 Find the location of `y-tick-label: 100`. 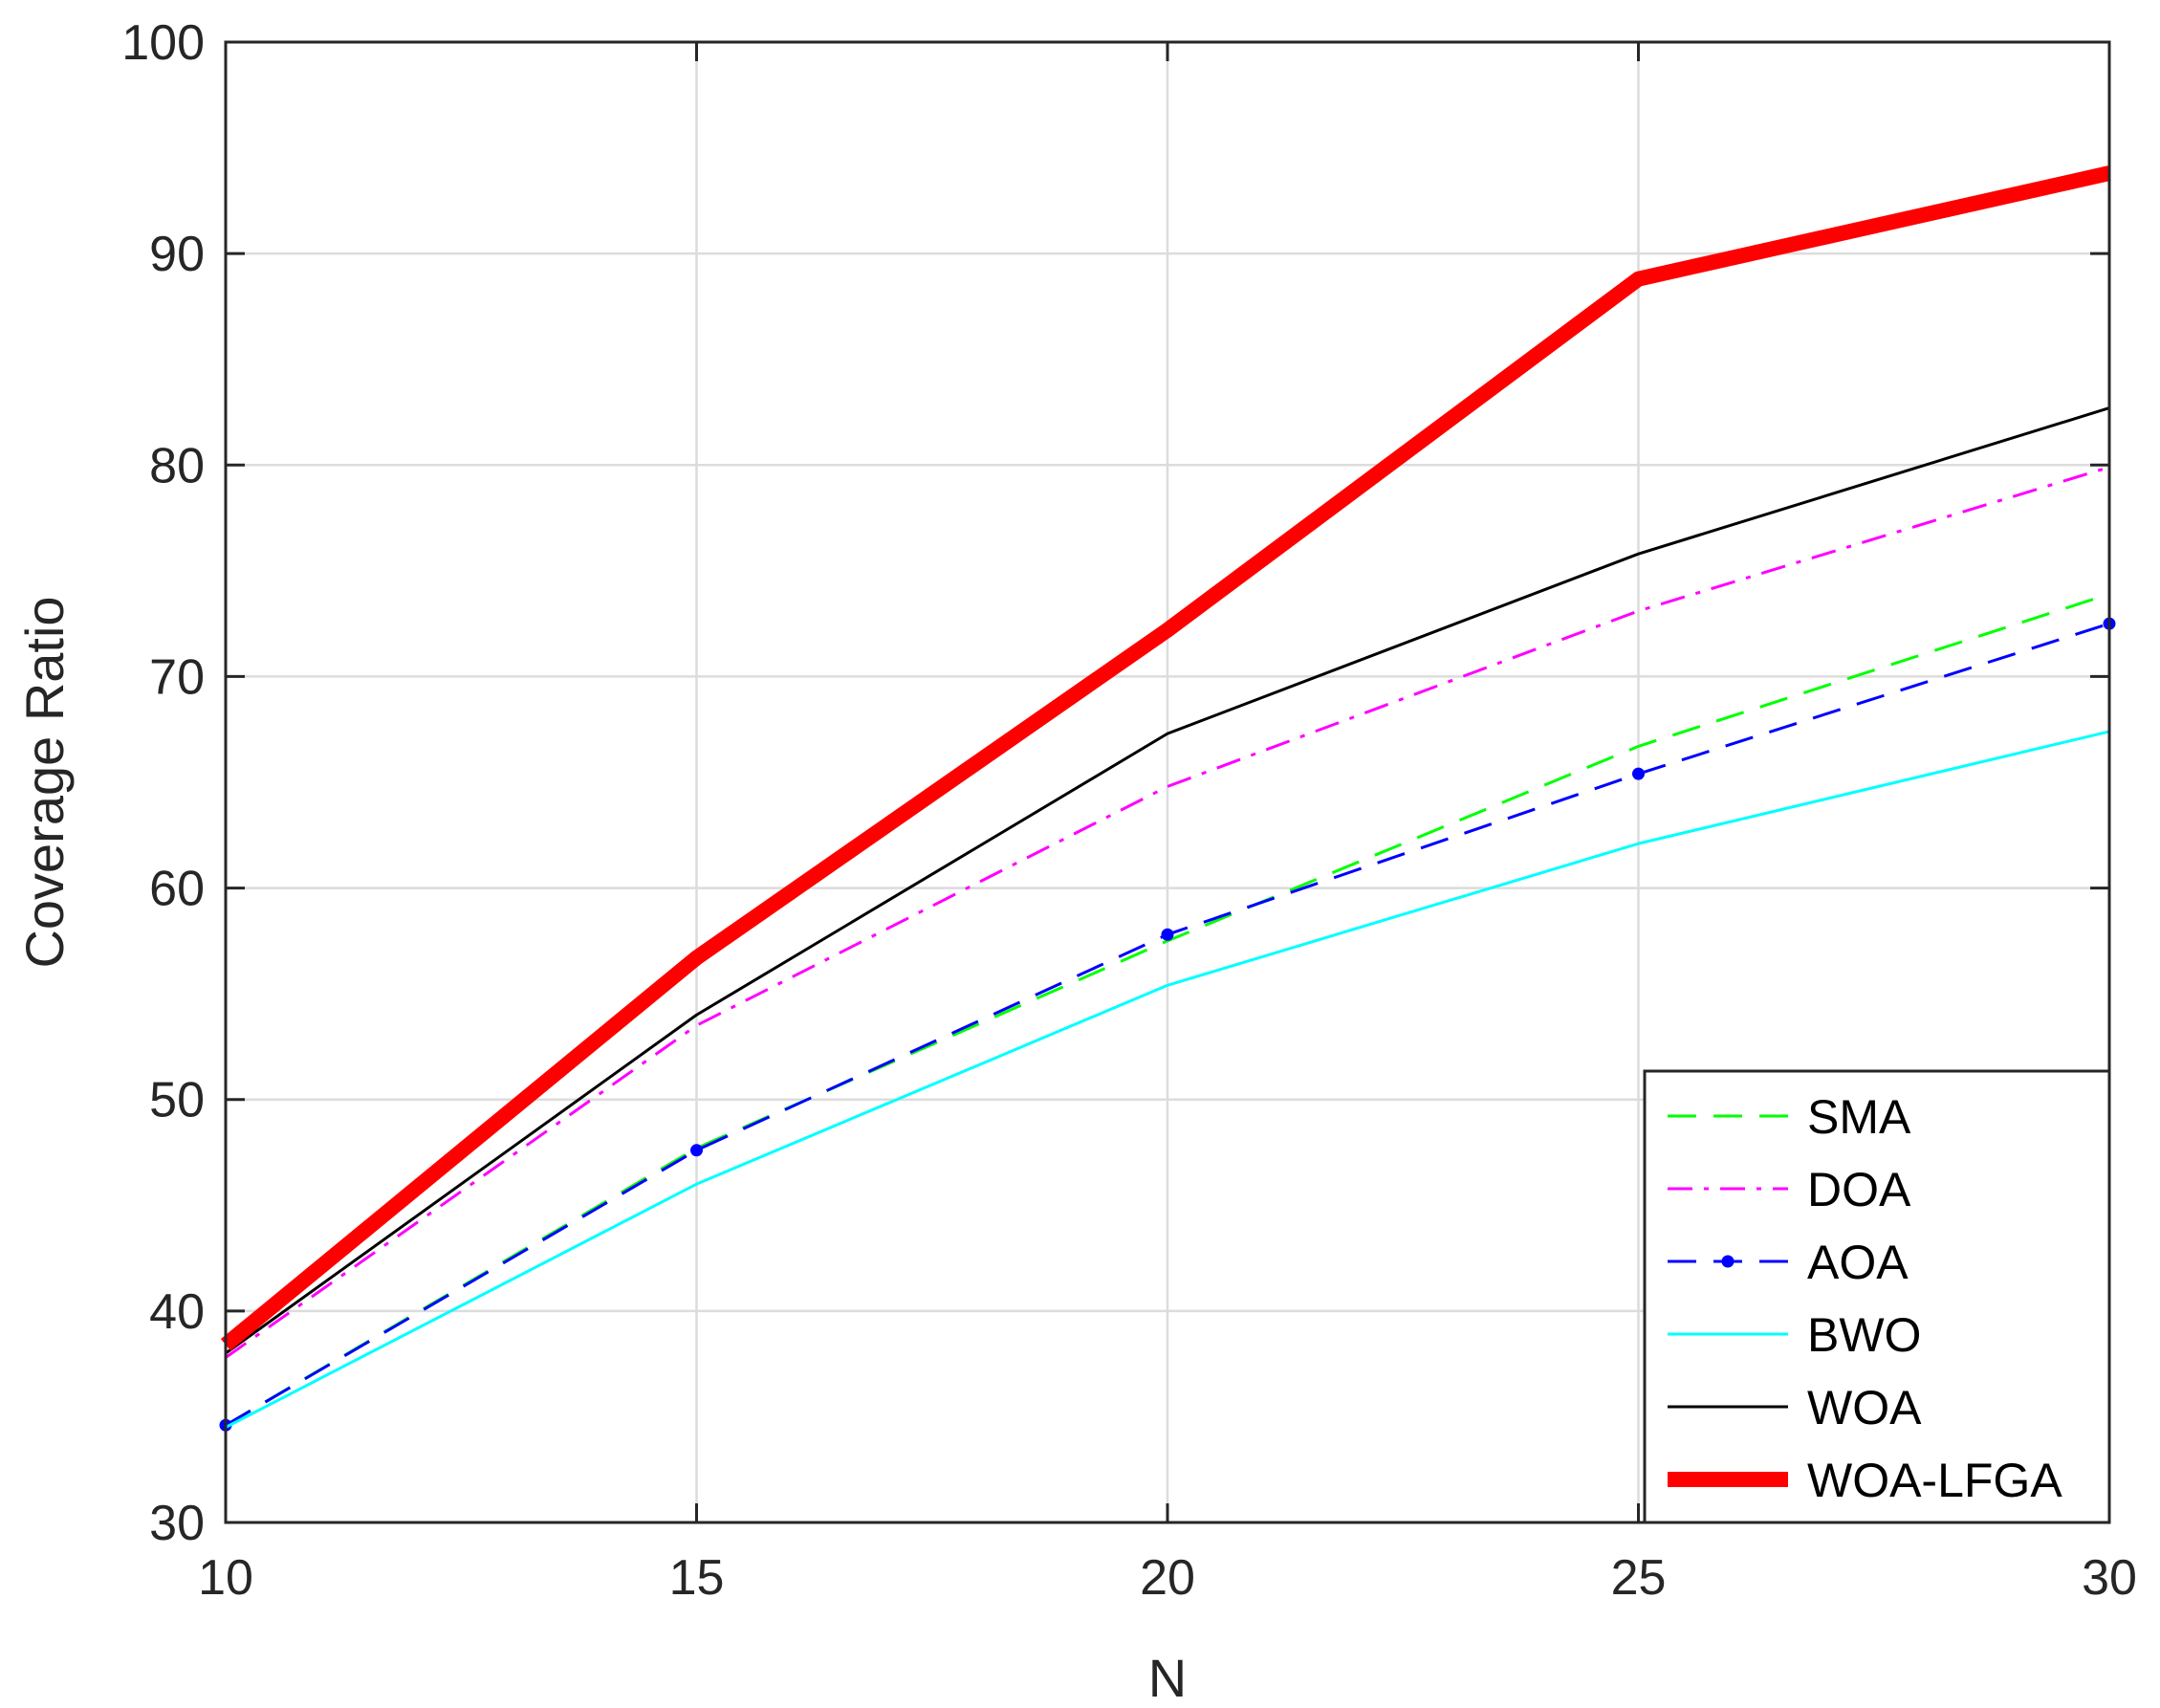

y-tick-label: 100 is located at coordinates (163, 43).